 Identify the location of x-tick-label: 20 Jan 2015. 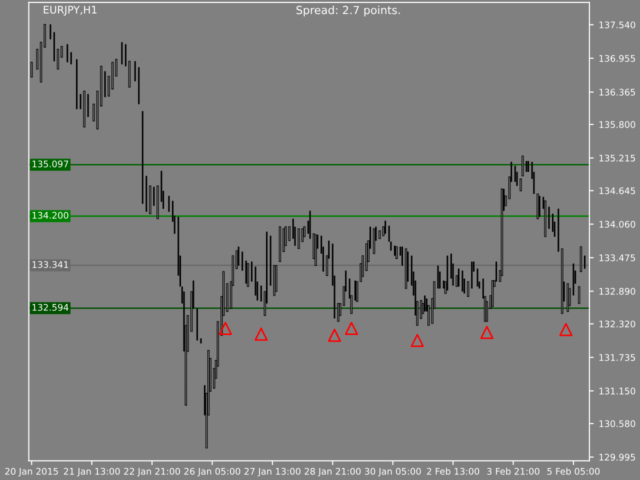
(31, 472).